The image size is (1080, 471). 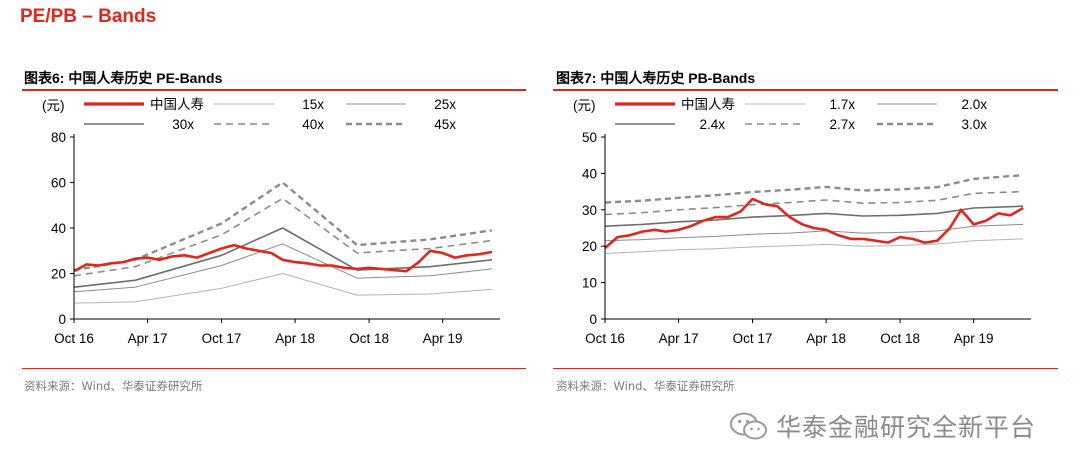 What do you see at coordinates (445, 124) in the screenshot?
I see `legend-label: 45x` at bounding box center [445, 124].